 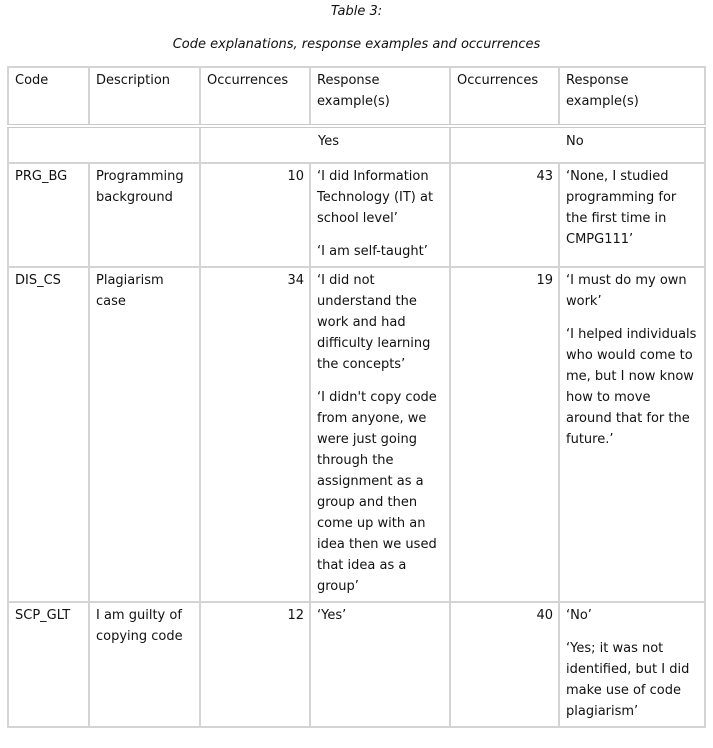 I want to click on code-cell: DIS_CS, so click(x=48, y=434).